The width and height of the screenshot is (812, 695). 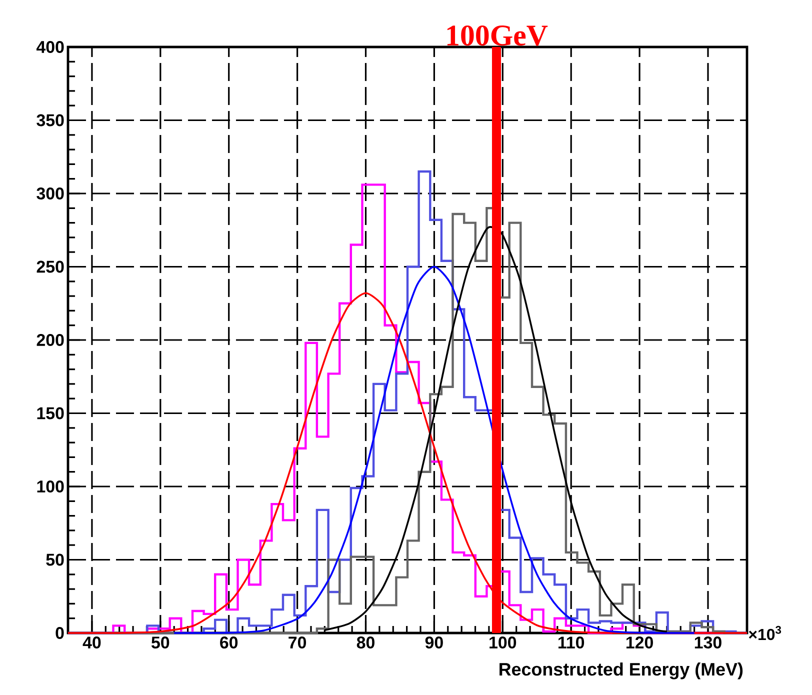 What do you see at coordinates (297, 642) in the screenshot?
I see `x-tick-label: 70` at bounding box center [297, 642].